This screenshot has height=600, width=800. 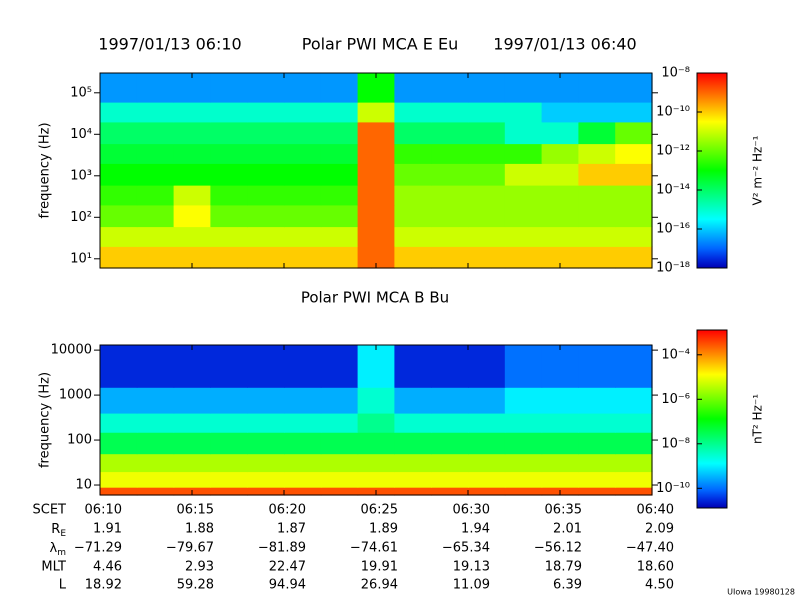 I want to click on ephemeris-label-sub: E, so click(x=63, y=534).